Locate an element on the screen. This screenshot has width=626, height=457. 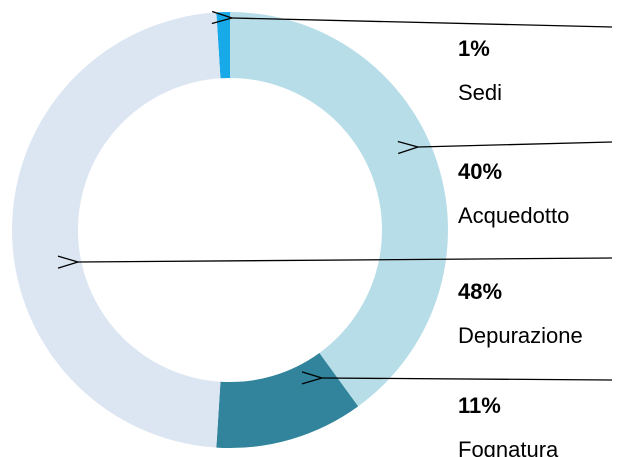
value-label: 48% is located at coordinates (480, 291).